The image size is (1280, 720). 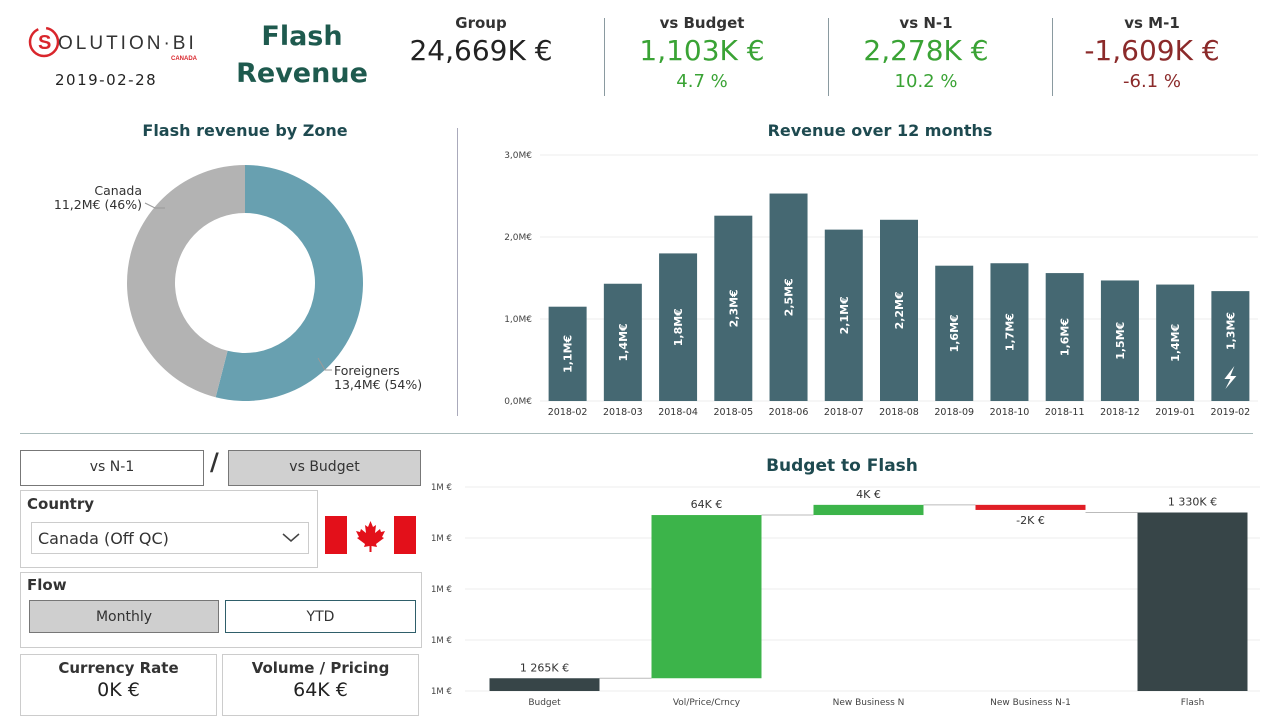 I want to click on waterfall-bar-vol-price-crncy, so click(x=706, y=597).